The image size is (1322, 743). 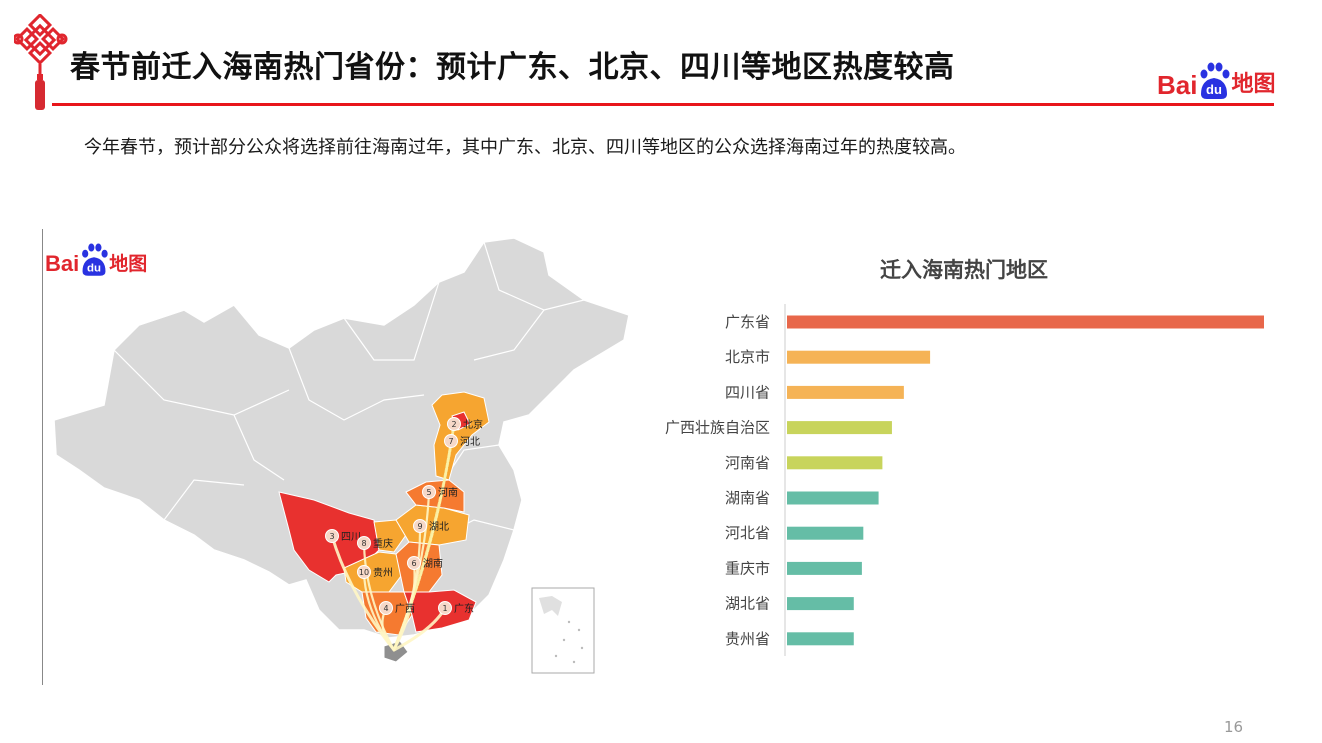 I want to click on baidu-paw-icon: du, so click(x=1215, y=80).